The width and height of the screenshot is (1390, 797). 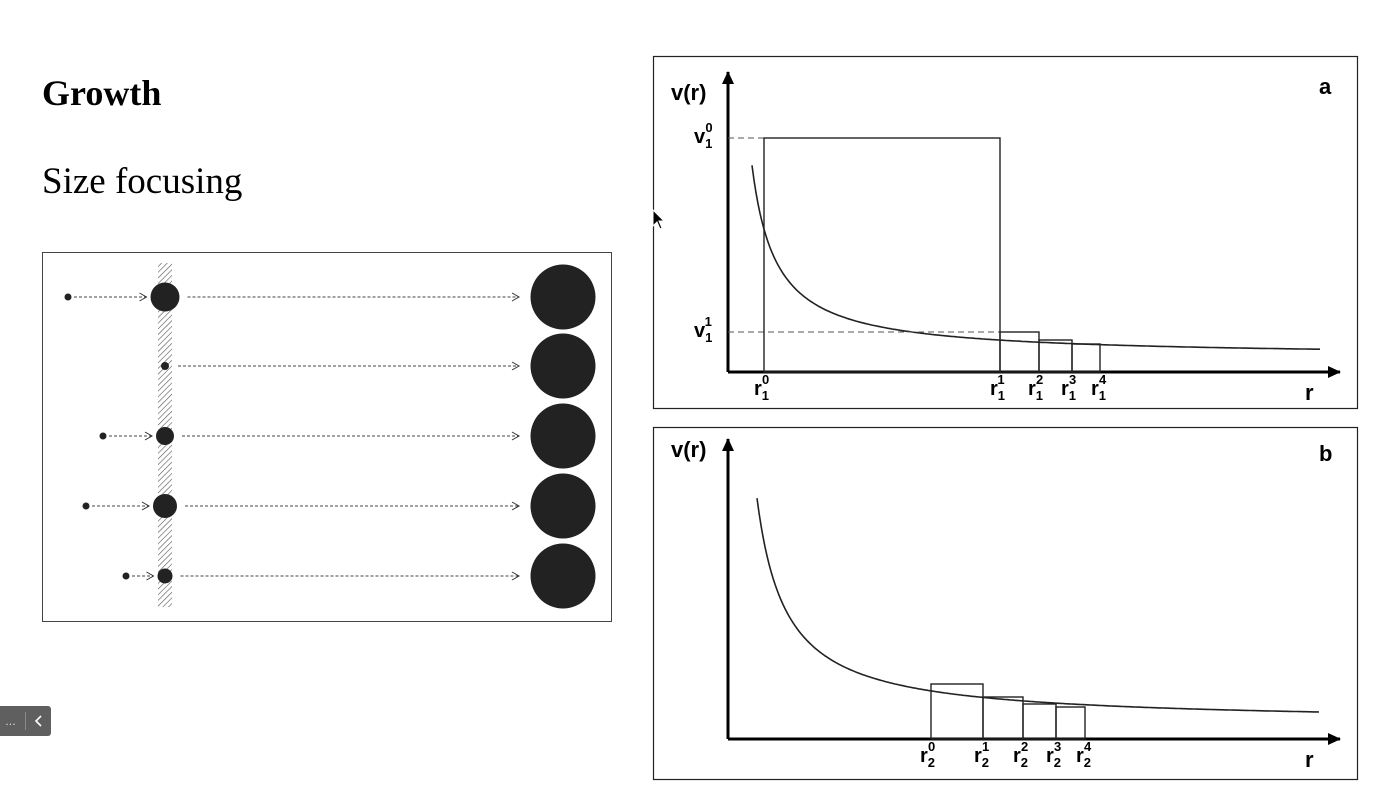 What do you see at coordinates (981, 754) in the screenshot?
I see `panel-b-r-label-1: r21` at bounding box center [981, 754].